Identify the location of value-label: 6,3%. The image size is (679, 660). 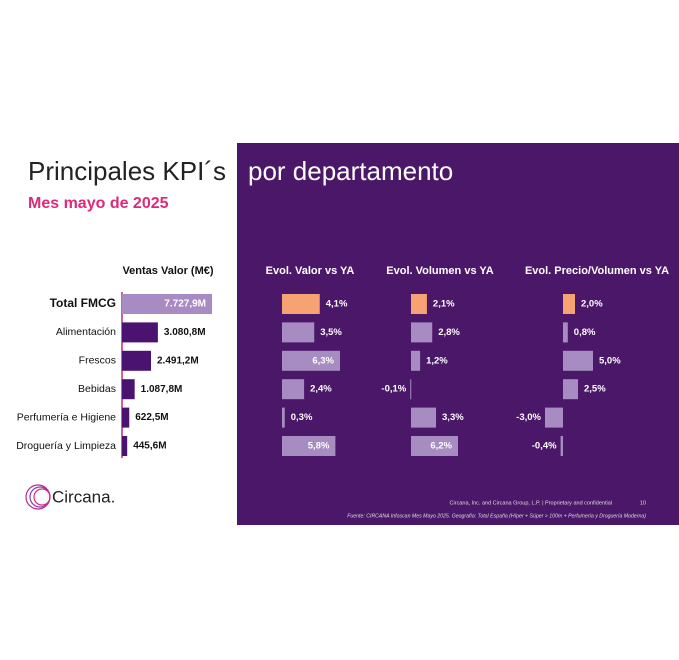
(323, 360).